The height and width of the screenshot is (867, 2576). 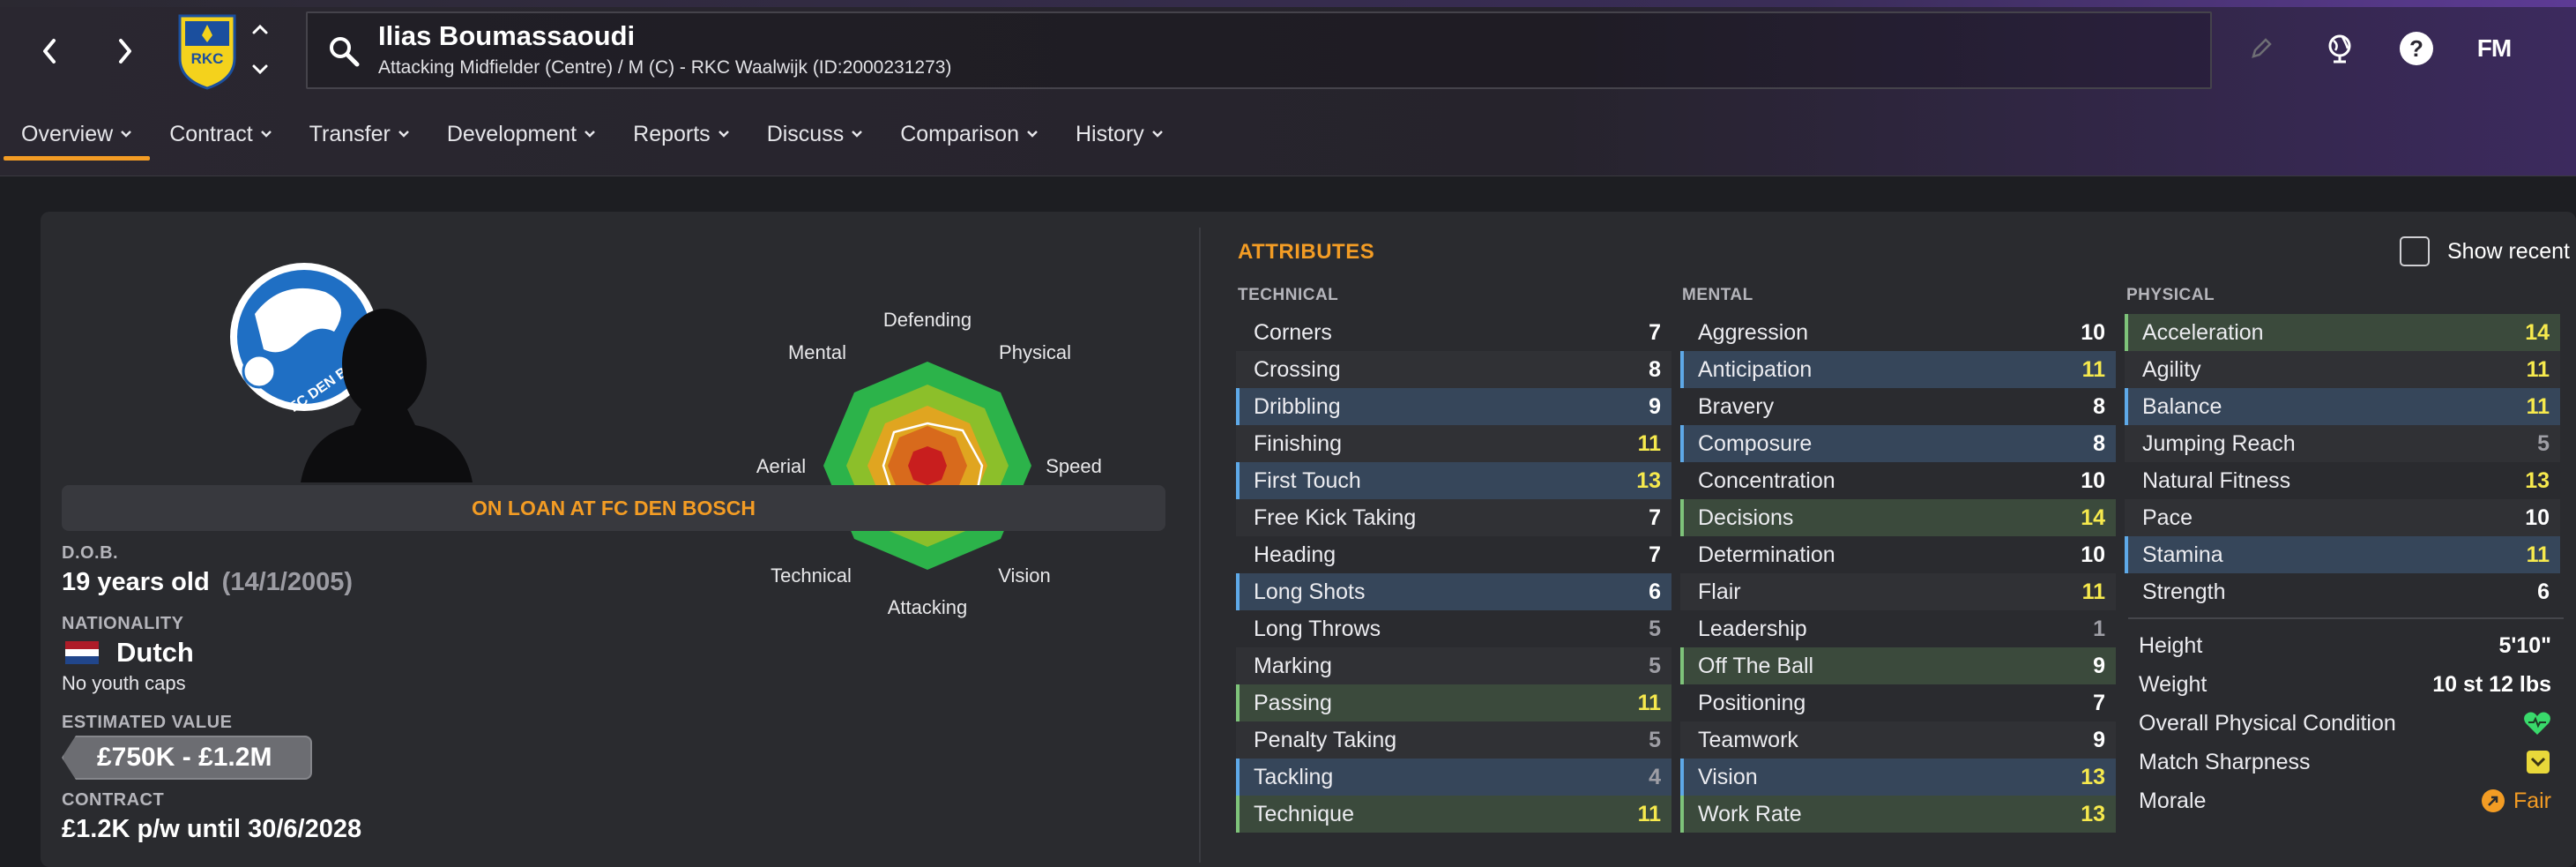 I want to click on tab-comparison: Comparison, so click(x=970, y=134).